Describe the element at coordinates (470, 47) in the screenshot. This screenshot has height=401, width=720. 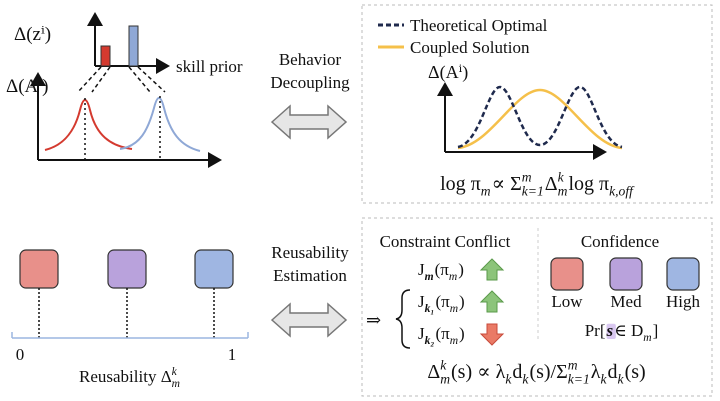
I see `legend-label: Coupled Solution` at that location.